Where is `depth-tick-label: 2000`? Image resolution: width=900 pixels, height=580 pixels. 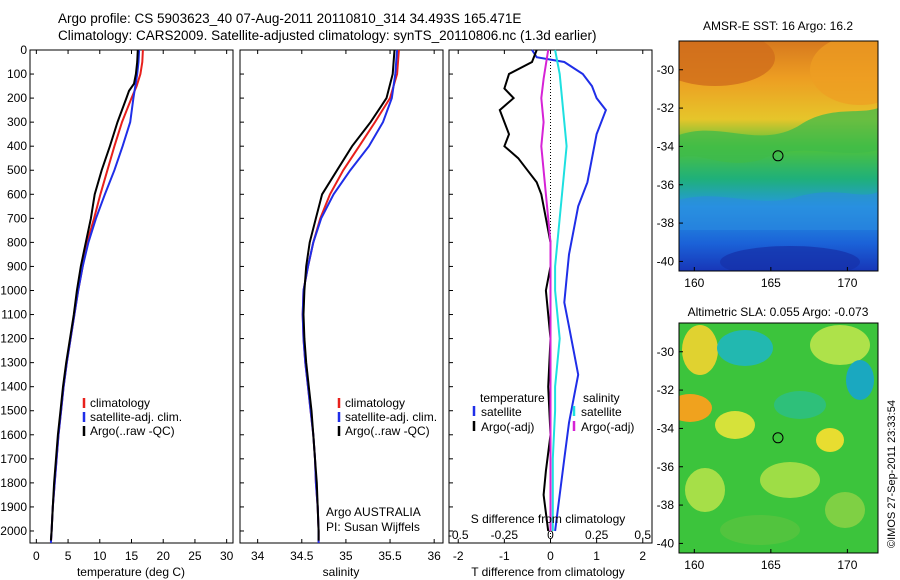 depth-tick-label: 2000 is located at coordinates (13, 531).